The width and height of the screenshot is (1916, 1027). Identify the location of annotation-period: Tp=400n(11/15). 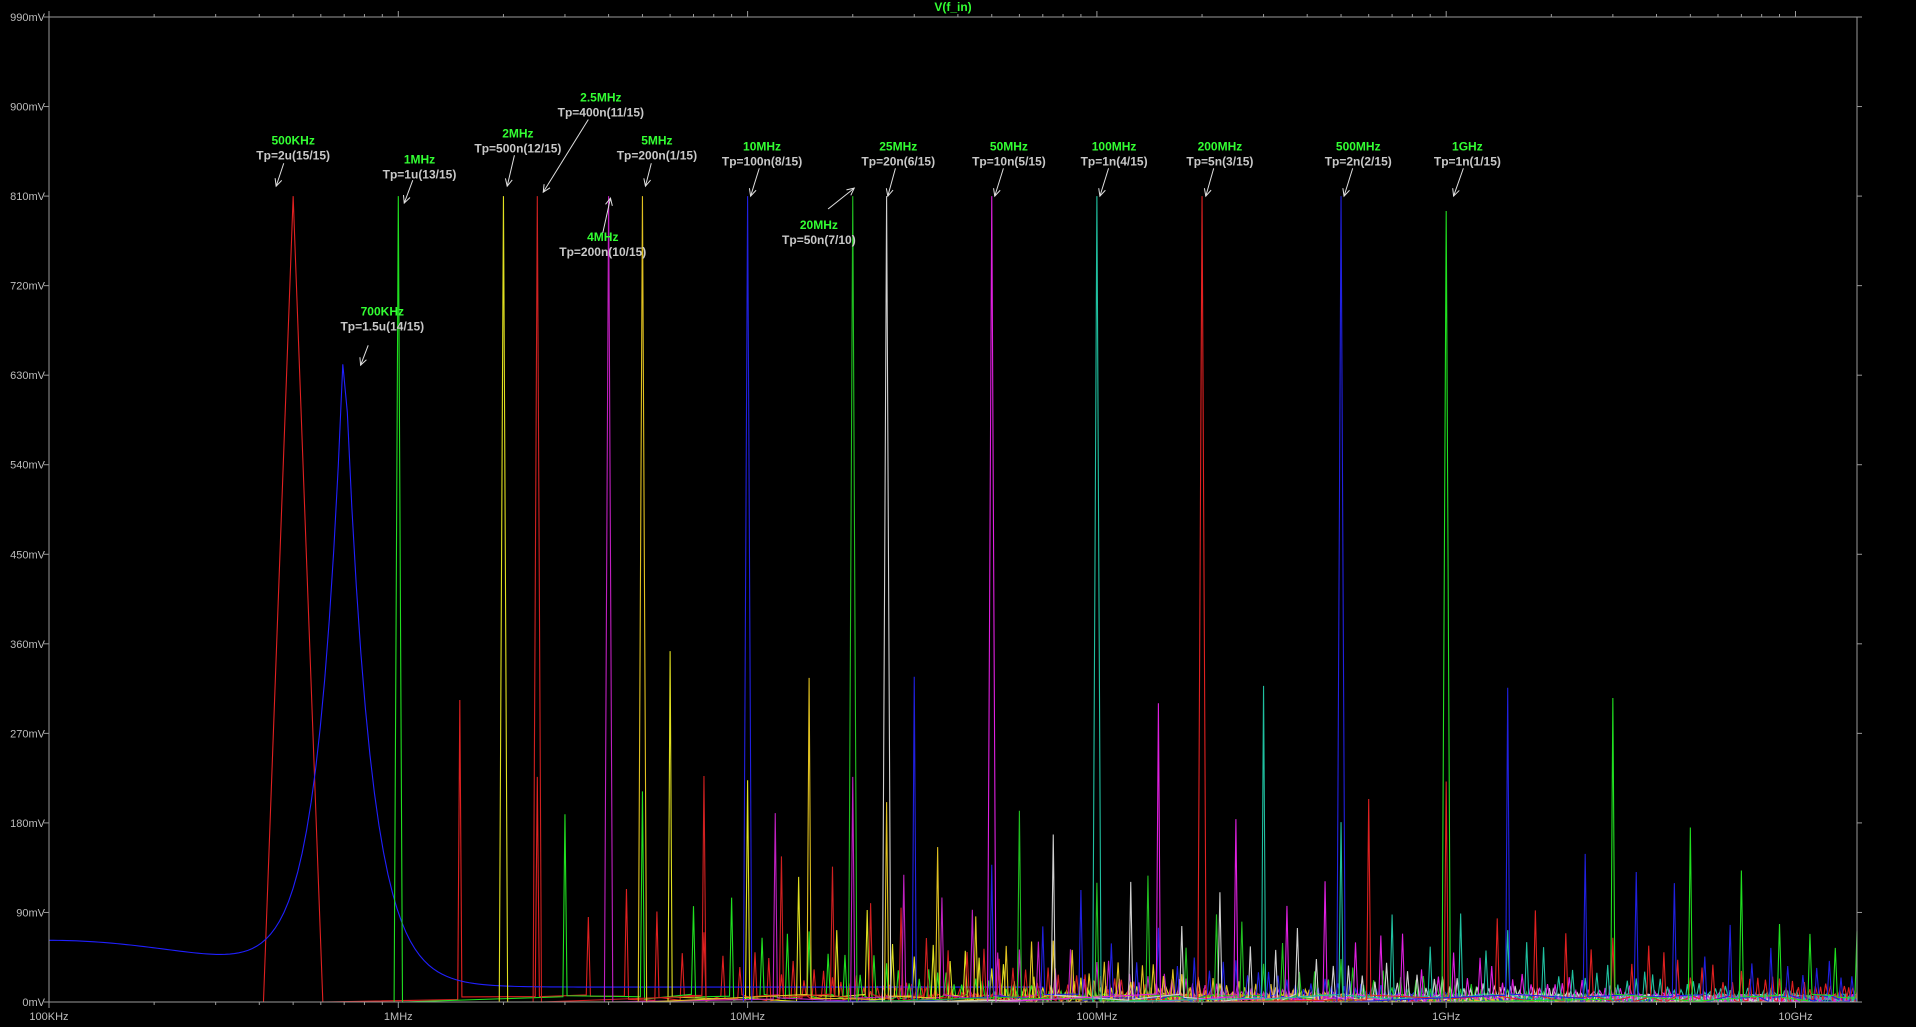
(601, 113).